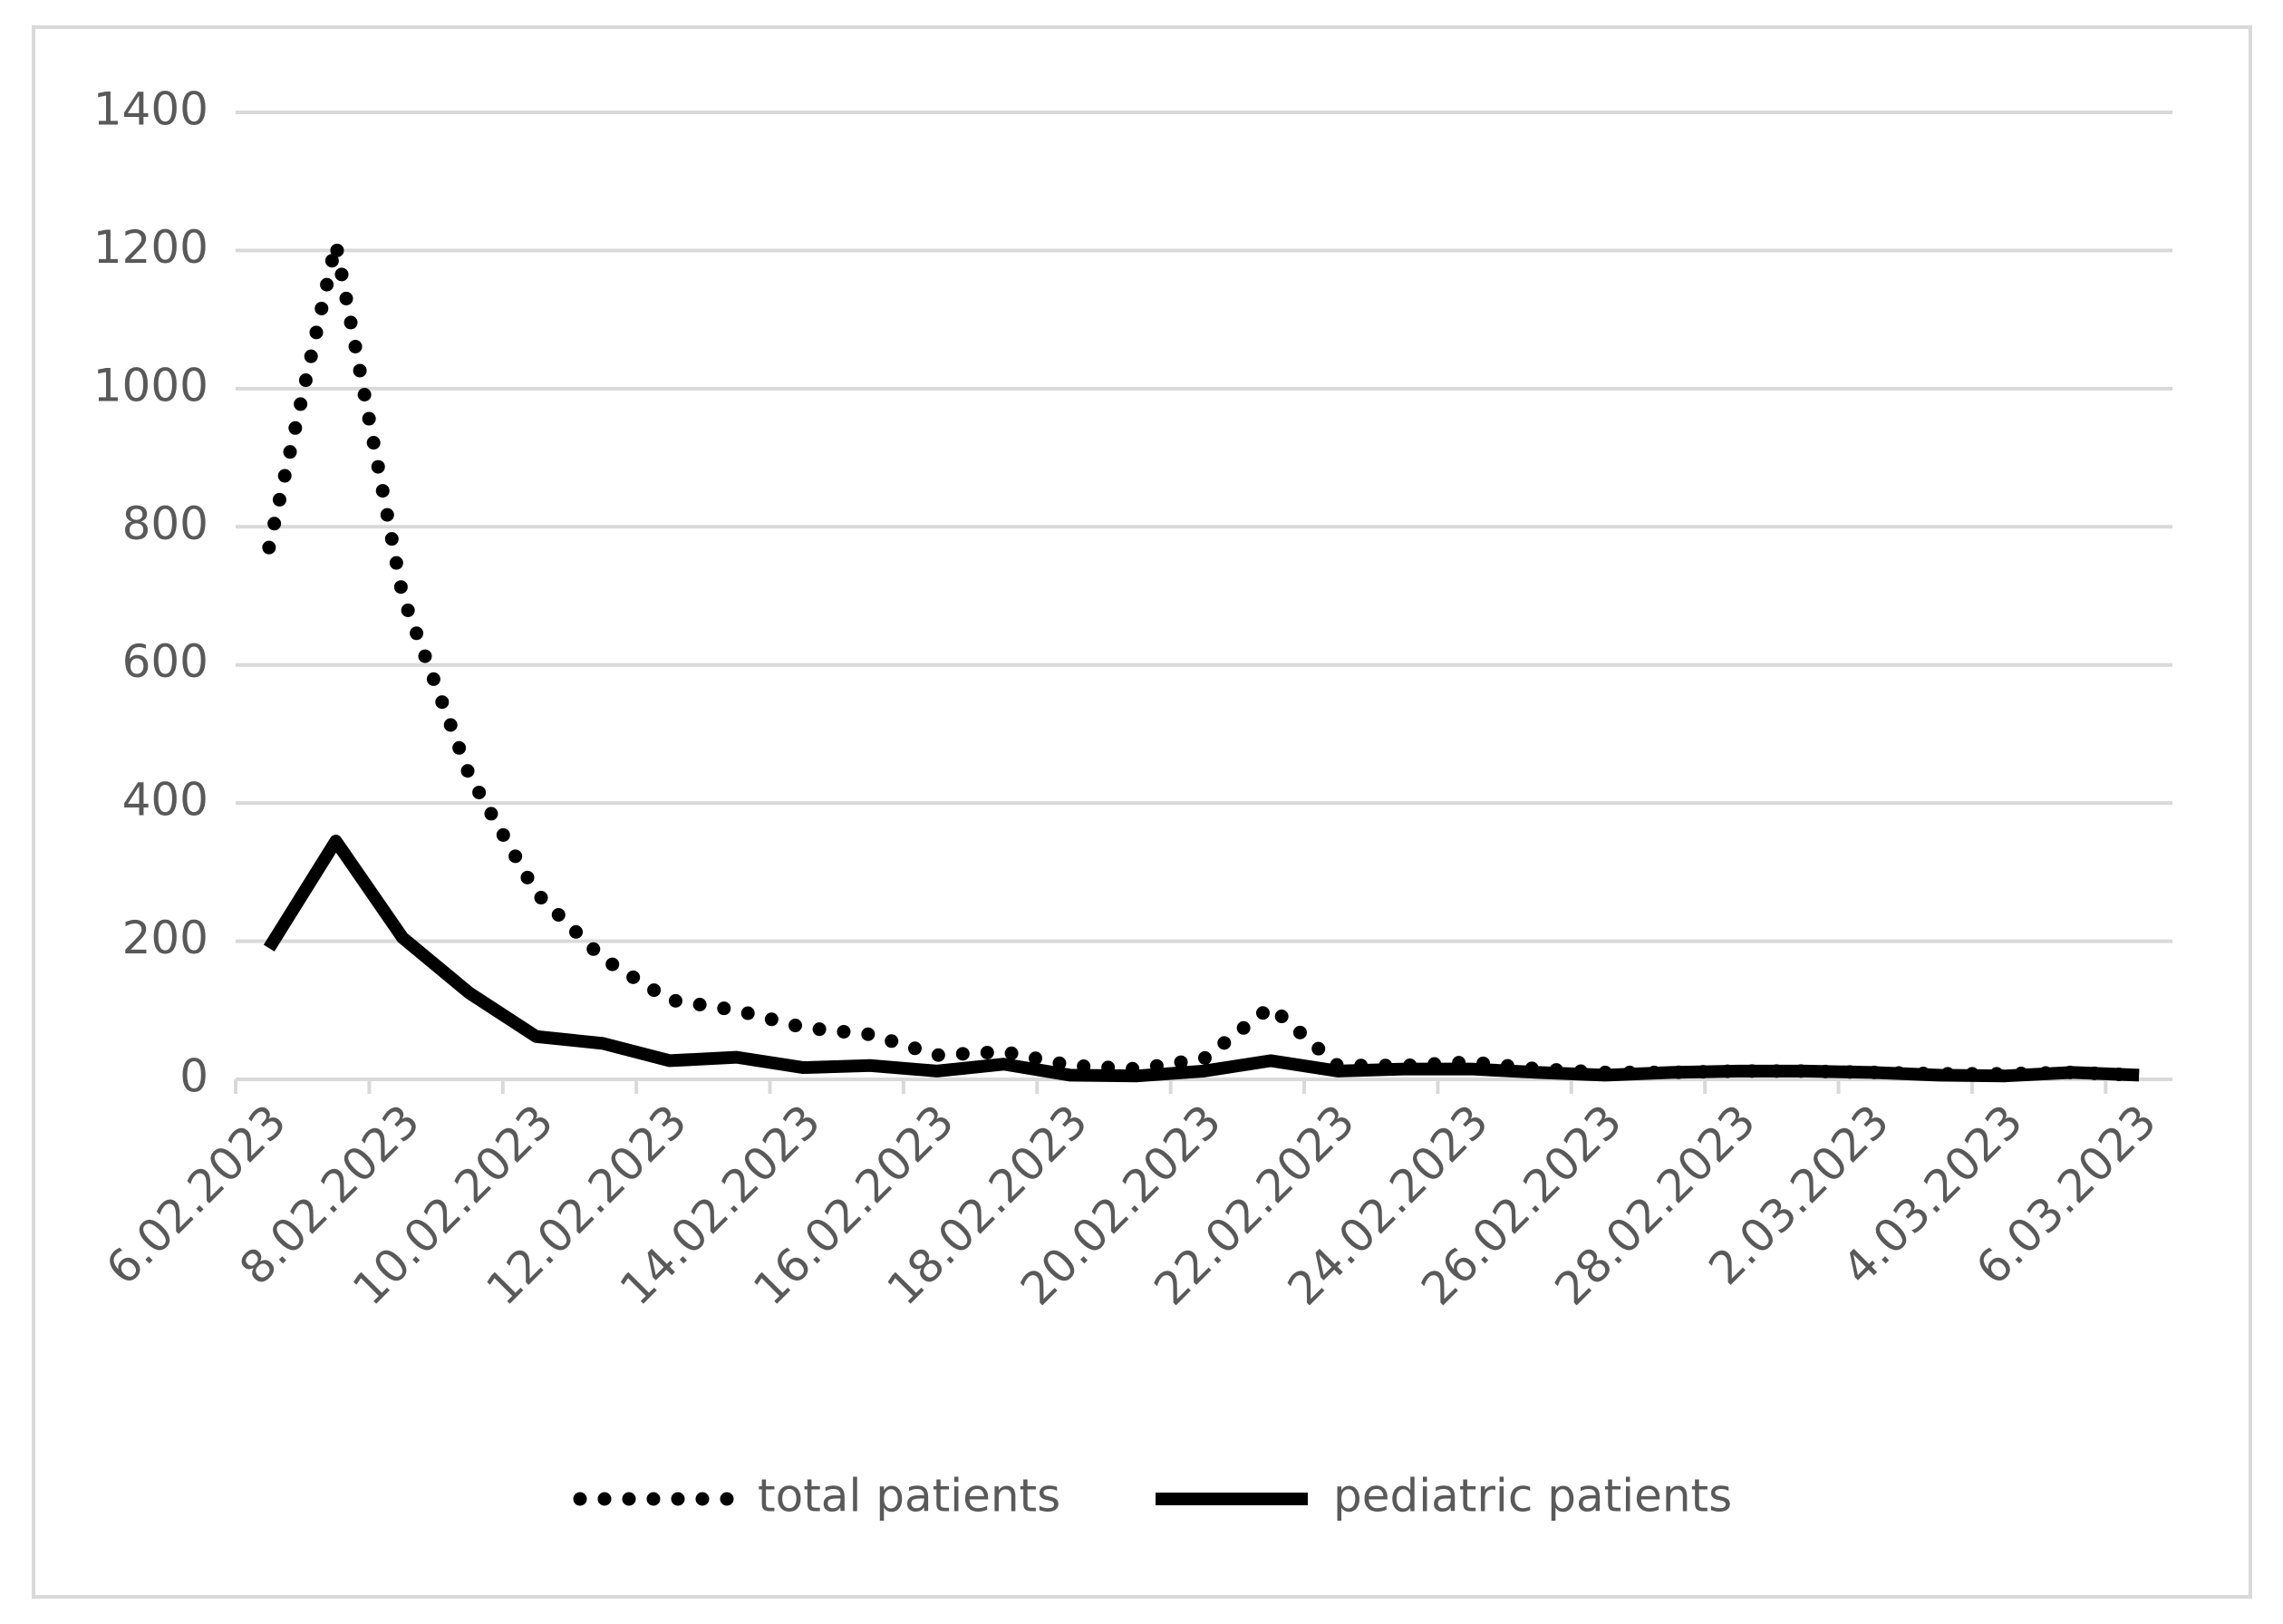 The height and width of the screenshot is (1624, 2283). Describe the element at coordinates (165, 661) in the screenshot. I see `y-tick-label: 600` at that location.